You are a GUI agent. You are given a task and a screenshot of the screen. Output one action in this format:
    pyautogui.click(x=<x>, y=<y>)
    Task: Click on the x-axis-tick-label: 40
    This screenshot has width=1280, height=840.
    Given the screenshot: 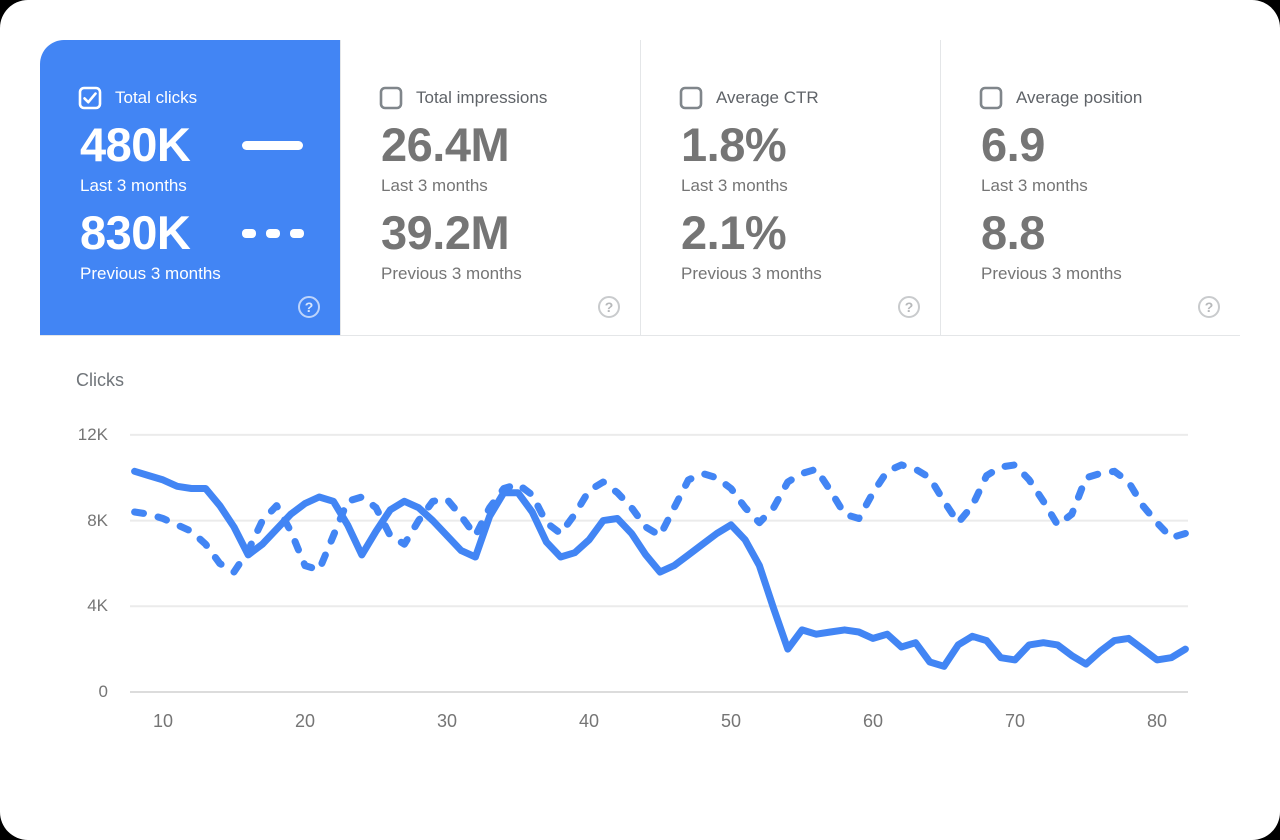 What is the action you would take?
    pyautogui.click(x=589, y=721)
    